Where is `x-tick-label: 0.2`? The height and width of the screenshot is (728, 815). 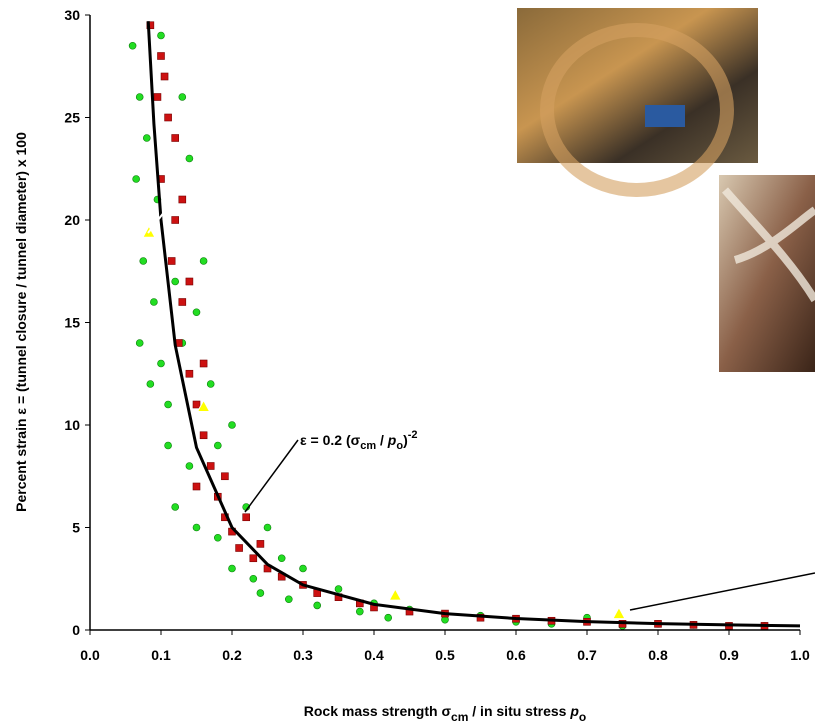
x-tick-label: 0.2 is located at coordinates (232, 655).